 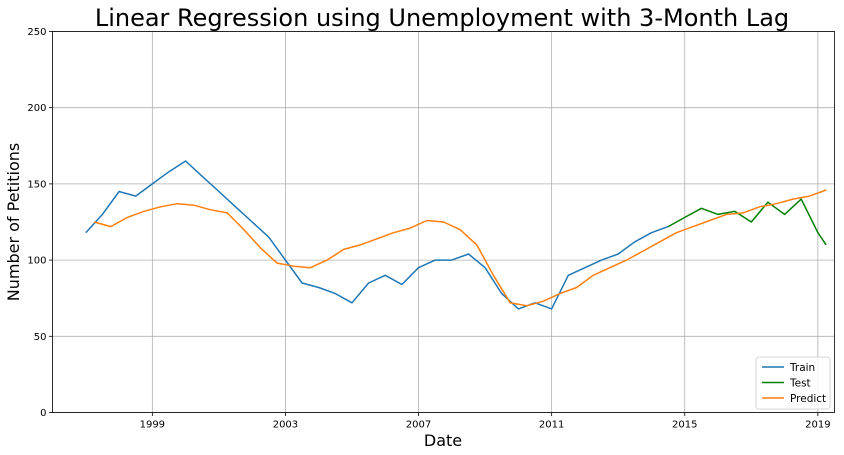 I want to click on y-tick-label: 200, so click(x=36, y=108).